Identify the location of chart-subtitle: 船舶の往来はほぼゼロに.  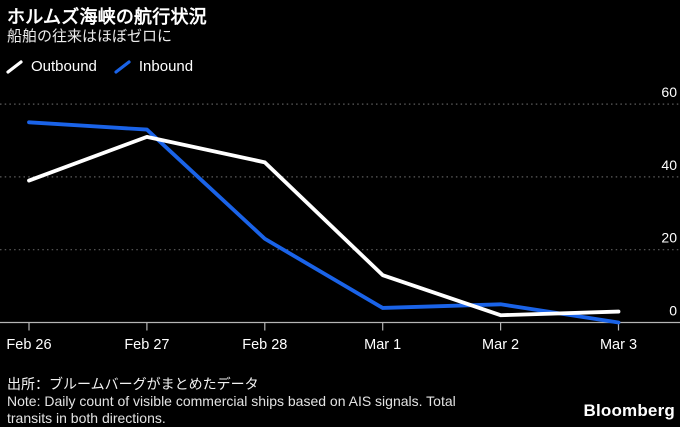
(90, 36).